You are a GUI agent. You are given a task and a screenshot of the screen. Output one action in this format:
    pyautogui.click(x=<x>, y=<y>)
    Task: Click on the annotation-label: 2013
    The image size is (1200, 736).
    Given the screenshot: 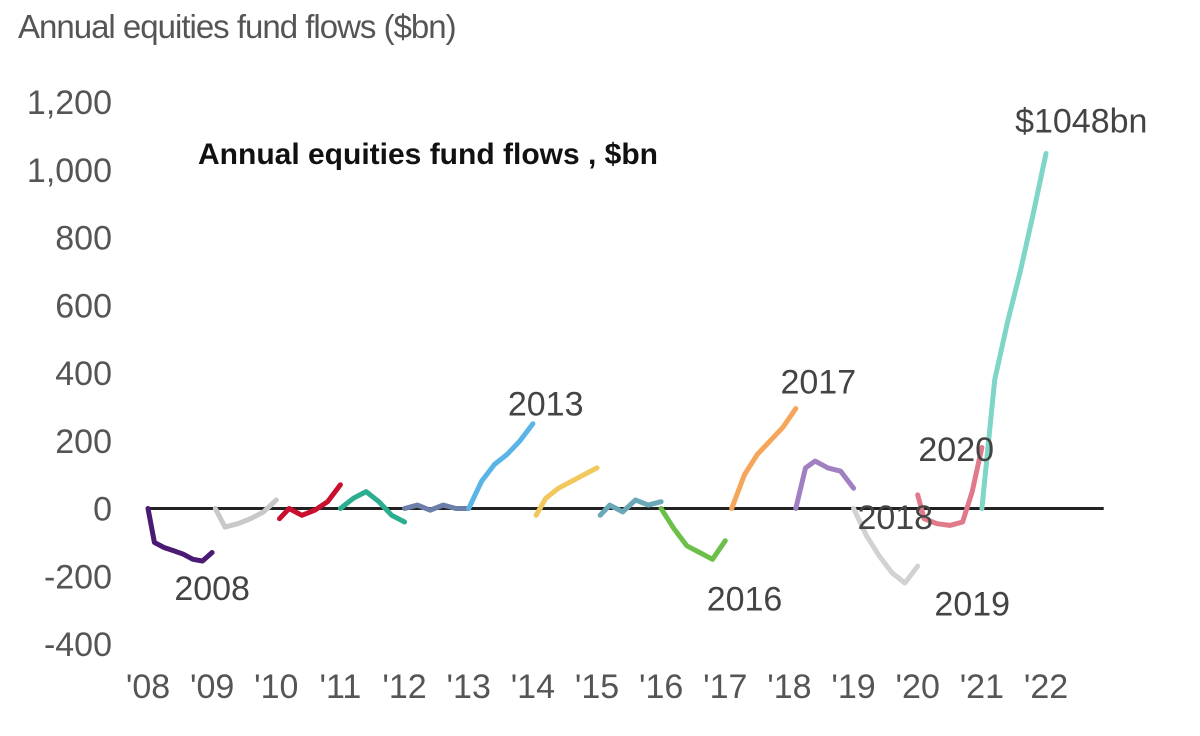 What is the action you would take?
    pyautogui.click(x=546, y=404)
    